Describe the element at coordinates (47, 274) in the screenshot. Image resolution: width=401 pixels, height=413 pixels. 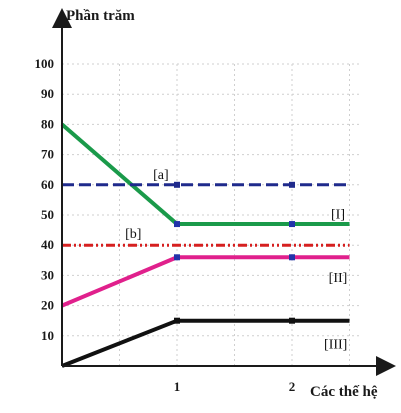
I see `y-tick-label: 30` at that location.